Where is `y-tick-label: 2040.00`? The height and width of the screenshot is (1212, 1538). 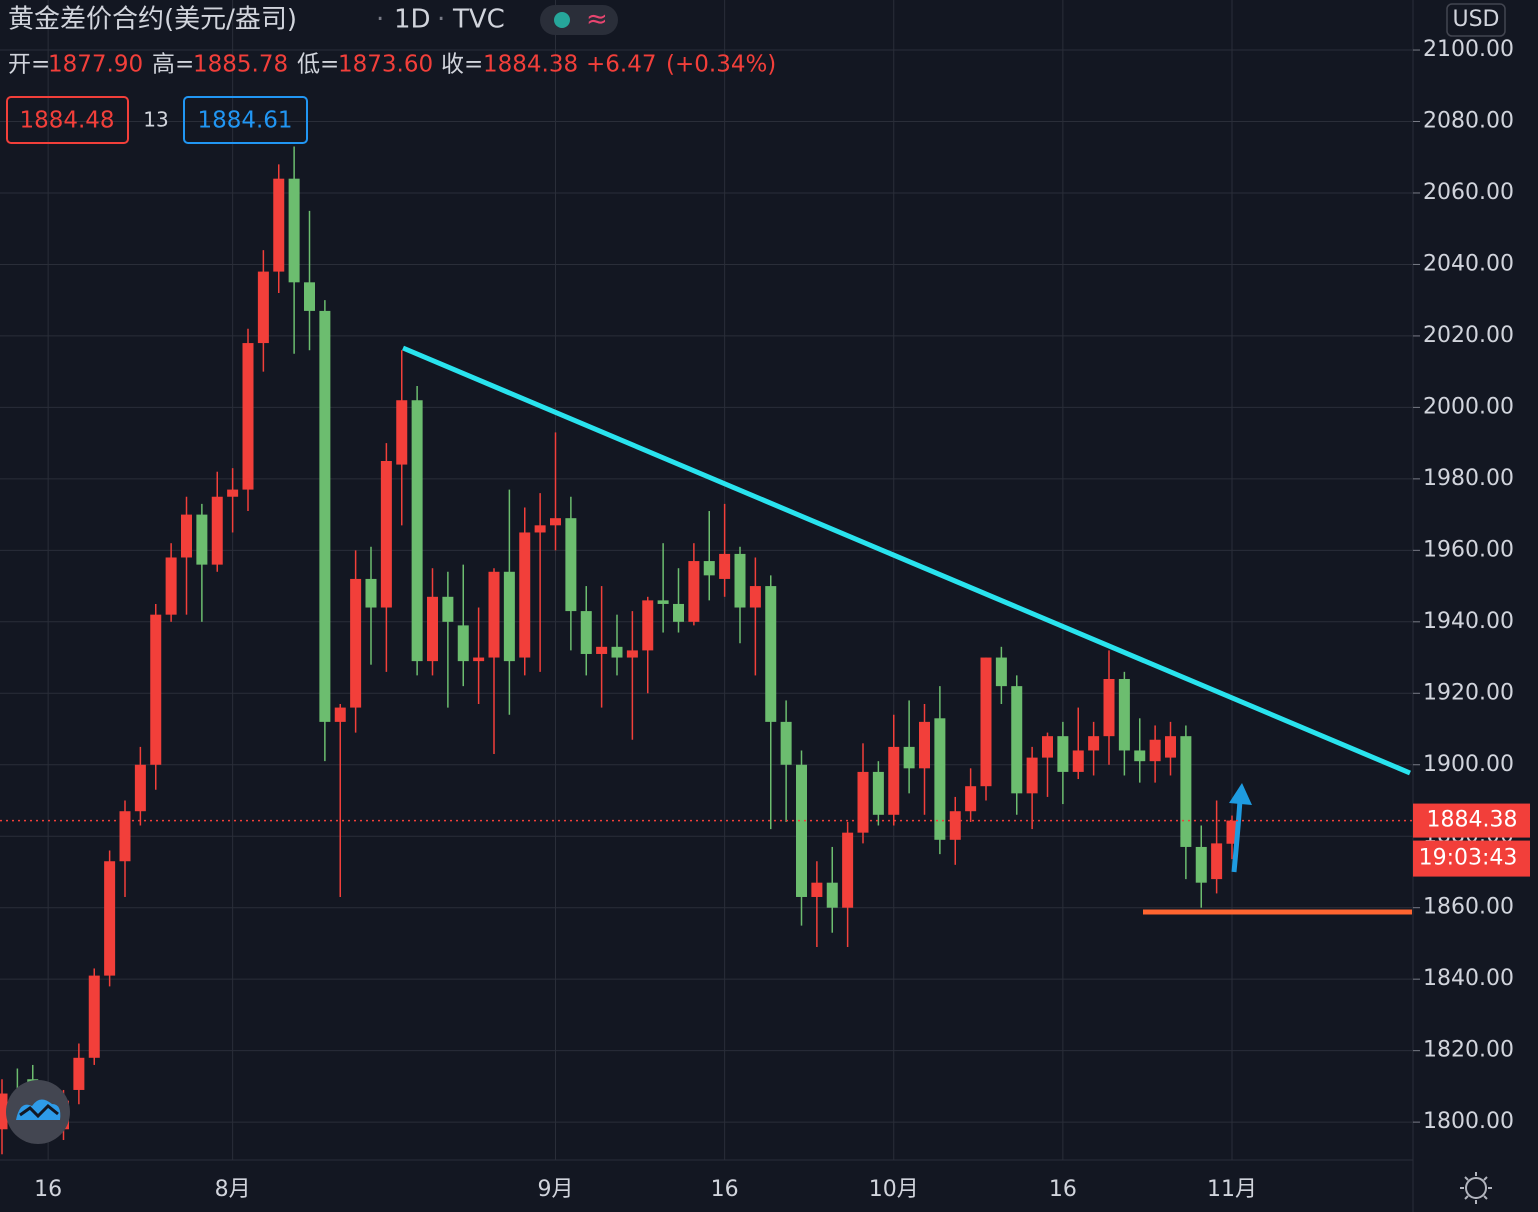 y-tick-label: 2040.00 is located at coordinates (1468, 263).